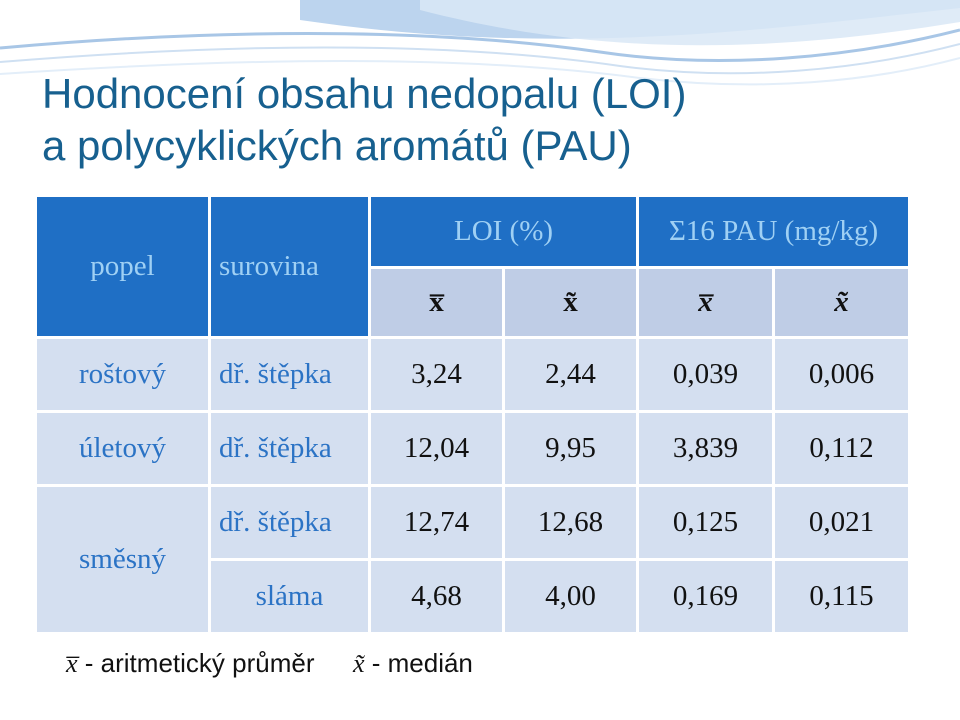 The width and height of the screenshot is (960, 720). I want to click on cell-pau-mean: 3,839, so click(706, 448).